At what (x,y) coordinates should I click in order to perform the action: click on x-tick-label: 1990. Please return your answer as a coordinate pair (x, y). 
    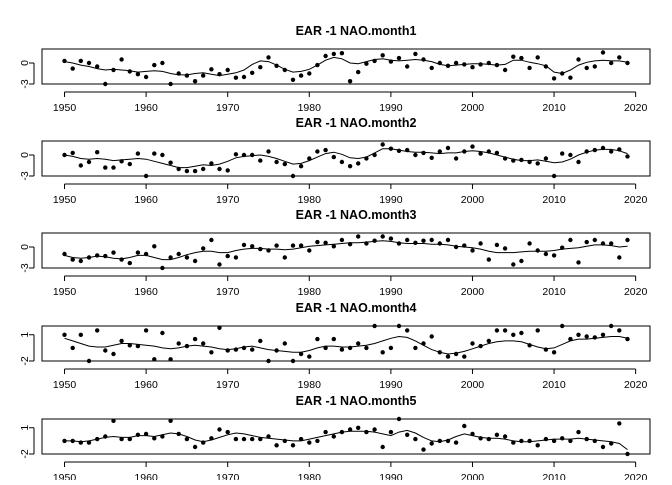
    Looking at the image, I should click on (391, 200).